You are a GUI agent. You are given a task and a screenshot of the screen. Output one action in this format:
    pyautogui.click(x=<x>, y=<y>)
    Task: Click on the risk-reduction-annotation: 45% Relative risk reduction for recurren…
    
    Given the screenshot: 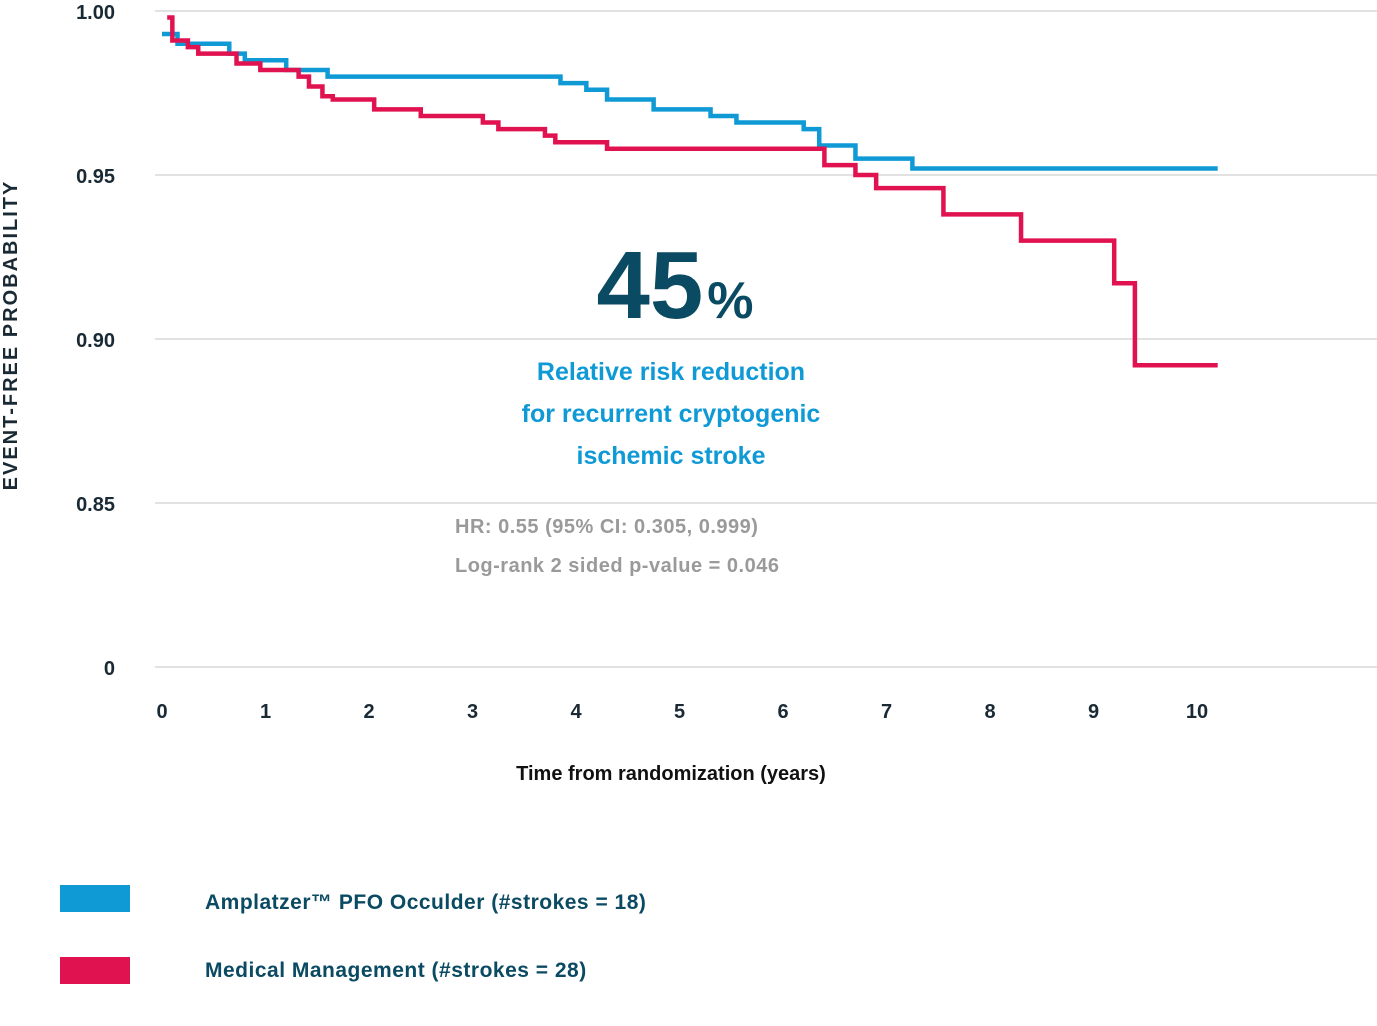 What is the action you would take?
    pyautogui.click(x=637, y=404)
    